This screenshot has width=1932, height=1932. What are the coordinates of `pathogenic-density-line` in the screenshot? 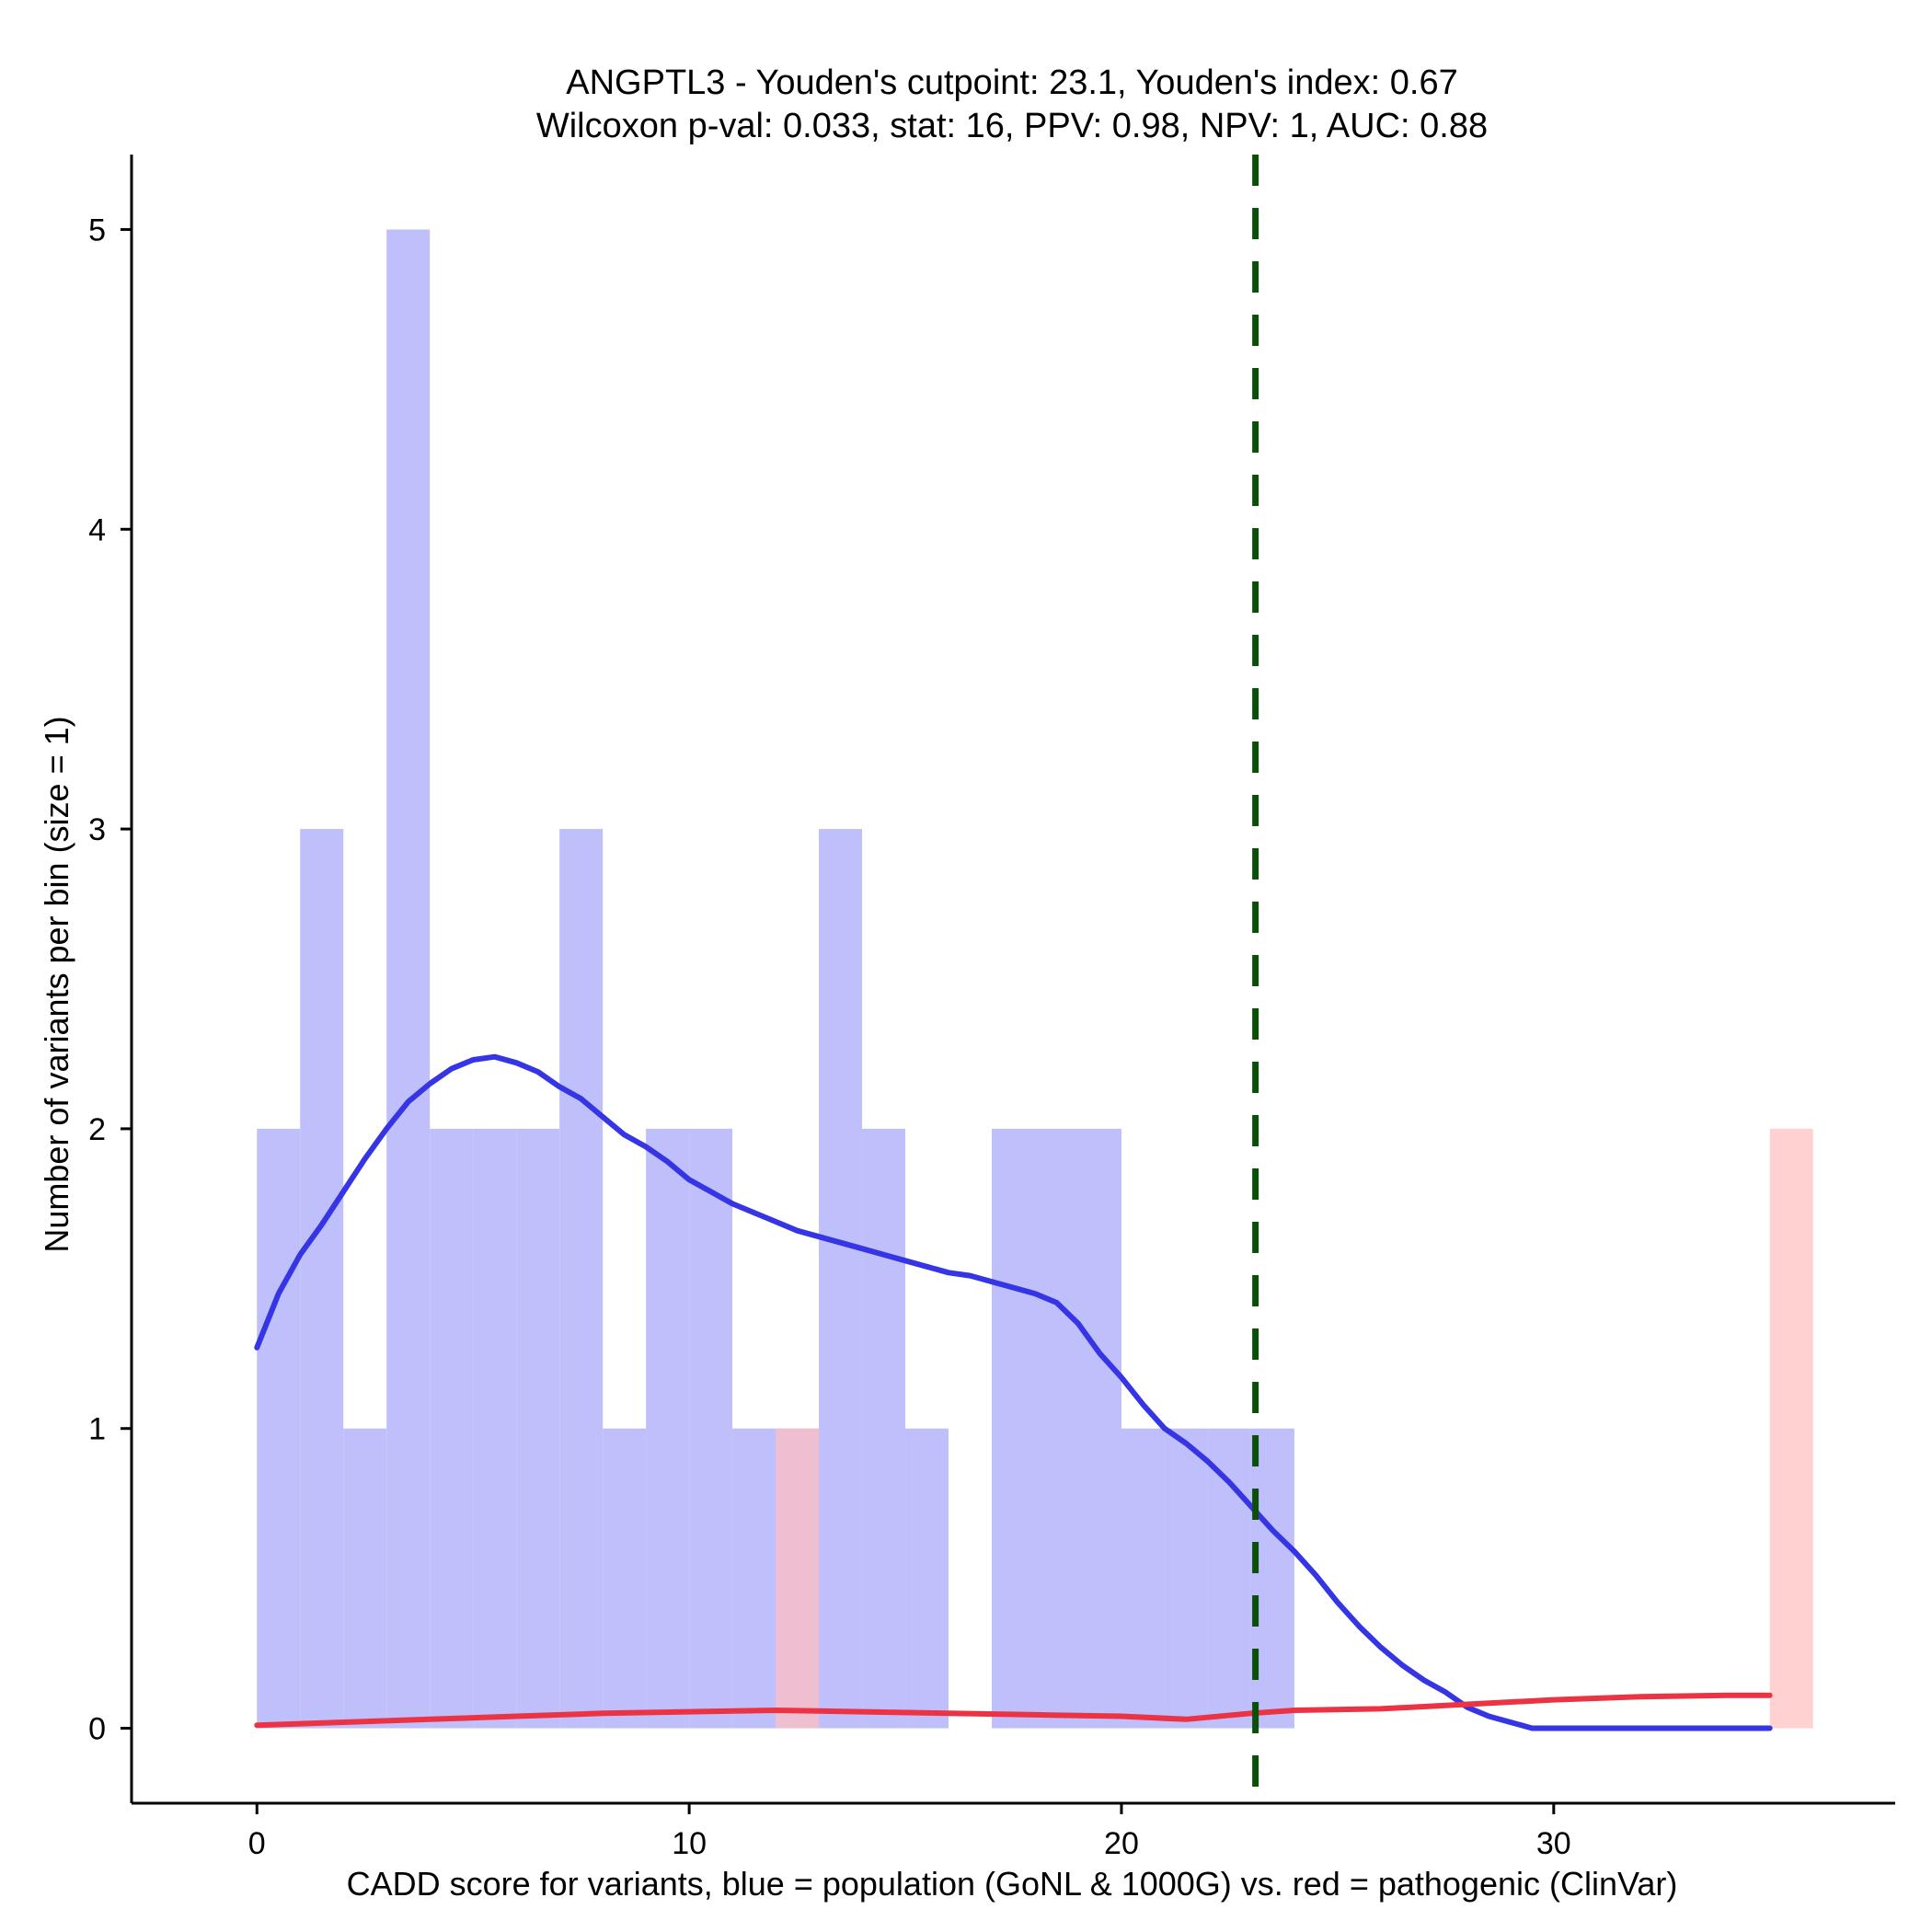 It's located at (1014, 1710).